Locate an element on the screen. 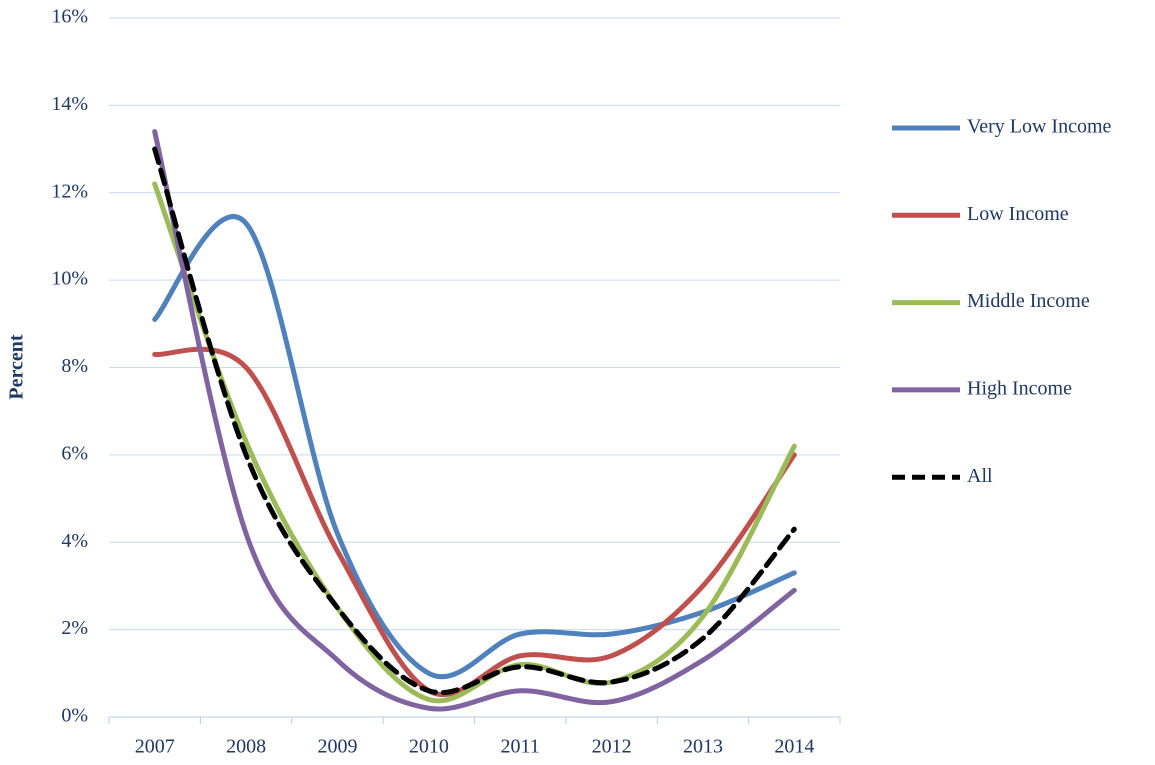 This screenshot has width=1155, height=765. x-tick-label: 2014 is located at coordinates (794, 747).